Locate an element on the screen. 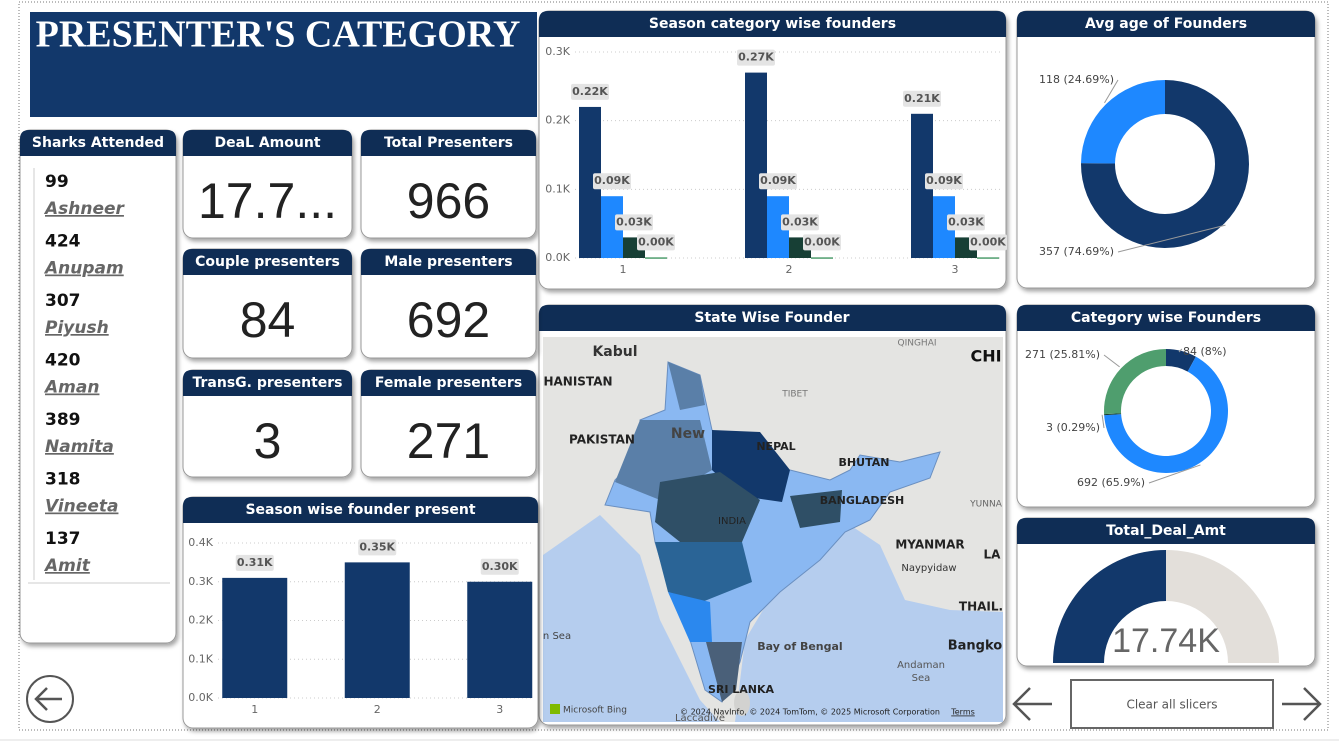 Image resolution: width=1339 pixels, height=745 pixels. clear-button is located at coordinates (1172, 704).